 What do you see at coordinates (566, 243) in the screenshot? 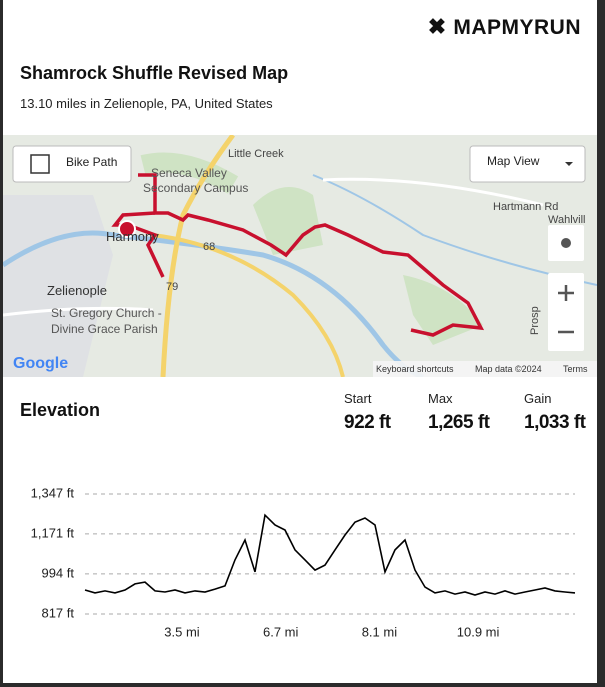
I see `locate-icon` at bounding box center [566, 243].